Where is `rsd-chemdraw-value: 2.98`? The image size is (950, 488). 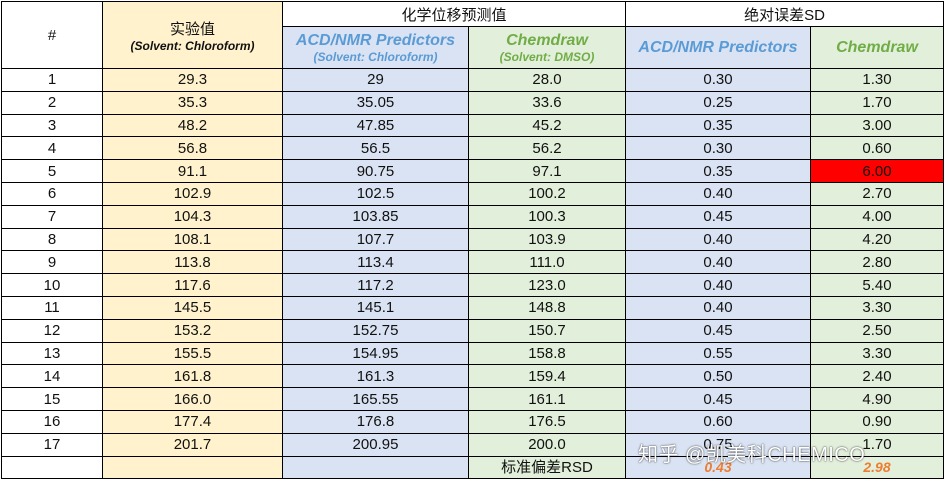 rsd-chemdraw-value: 2.98 is located at coordinates (877, 467).